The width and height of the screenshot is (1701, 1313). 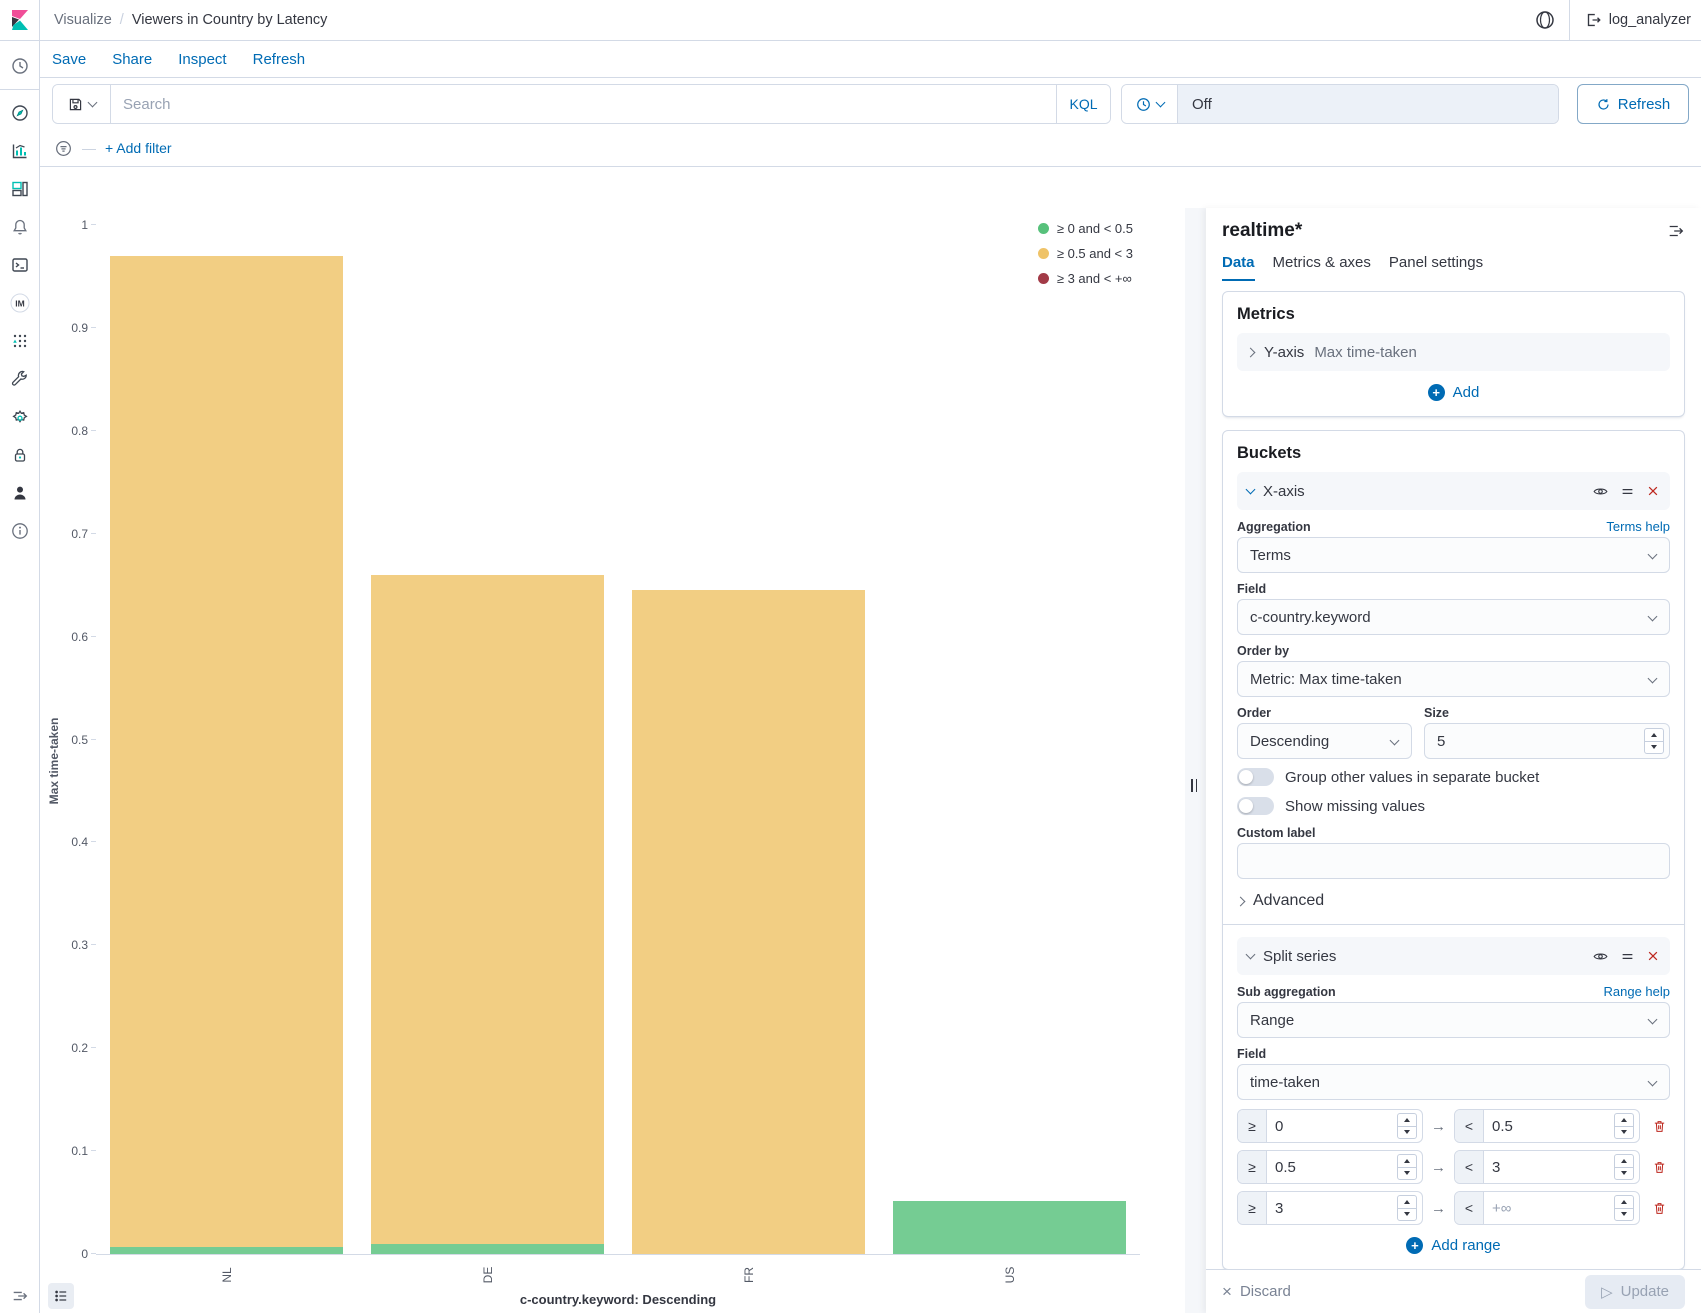 I want to click on order-by-select: Metric: Max time-taken, so click(x=1453, y=679).